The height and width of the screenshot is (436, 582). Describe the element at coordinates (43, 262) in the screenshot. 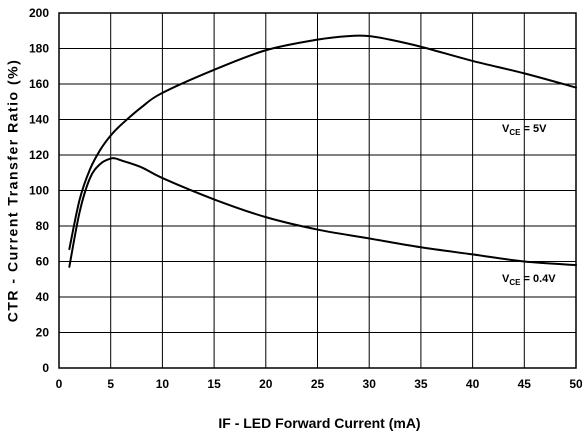

I see `y-tick-label-3: 60` at that location.